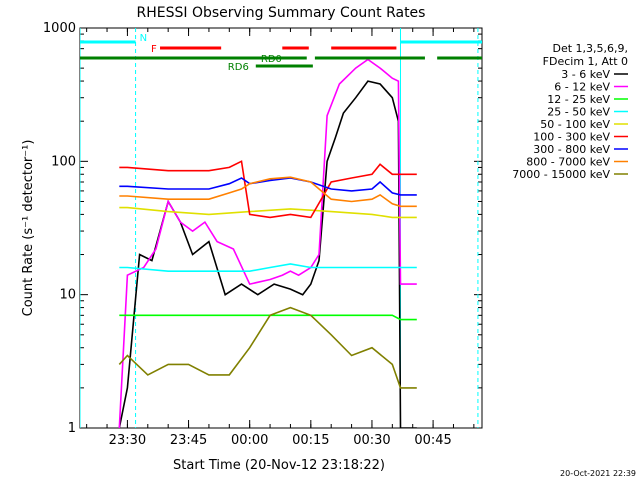 This screenshot has width=640, height=480. What do you see at coordinates (310, 440) in the screenshot?
I see `x-tick-label: 00:15` at bounding box center [310, 440].